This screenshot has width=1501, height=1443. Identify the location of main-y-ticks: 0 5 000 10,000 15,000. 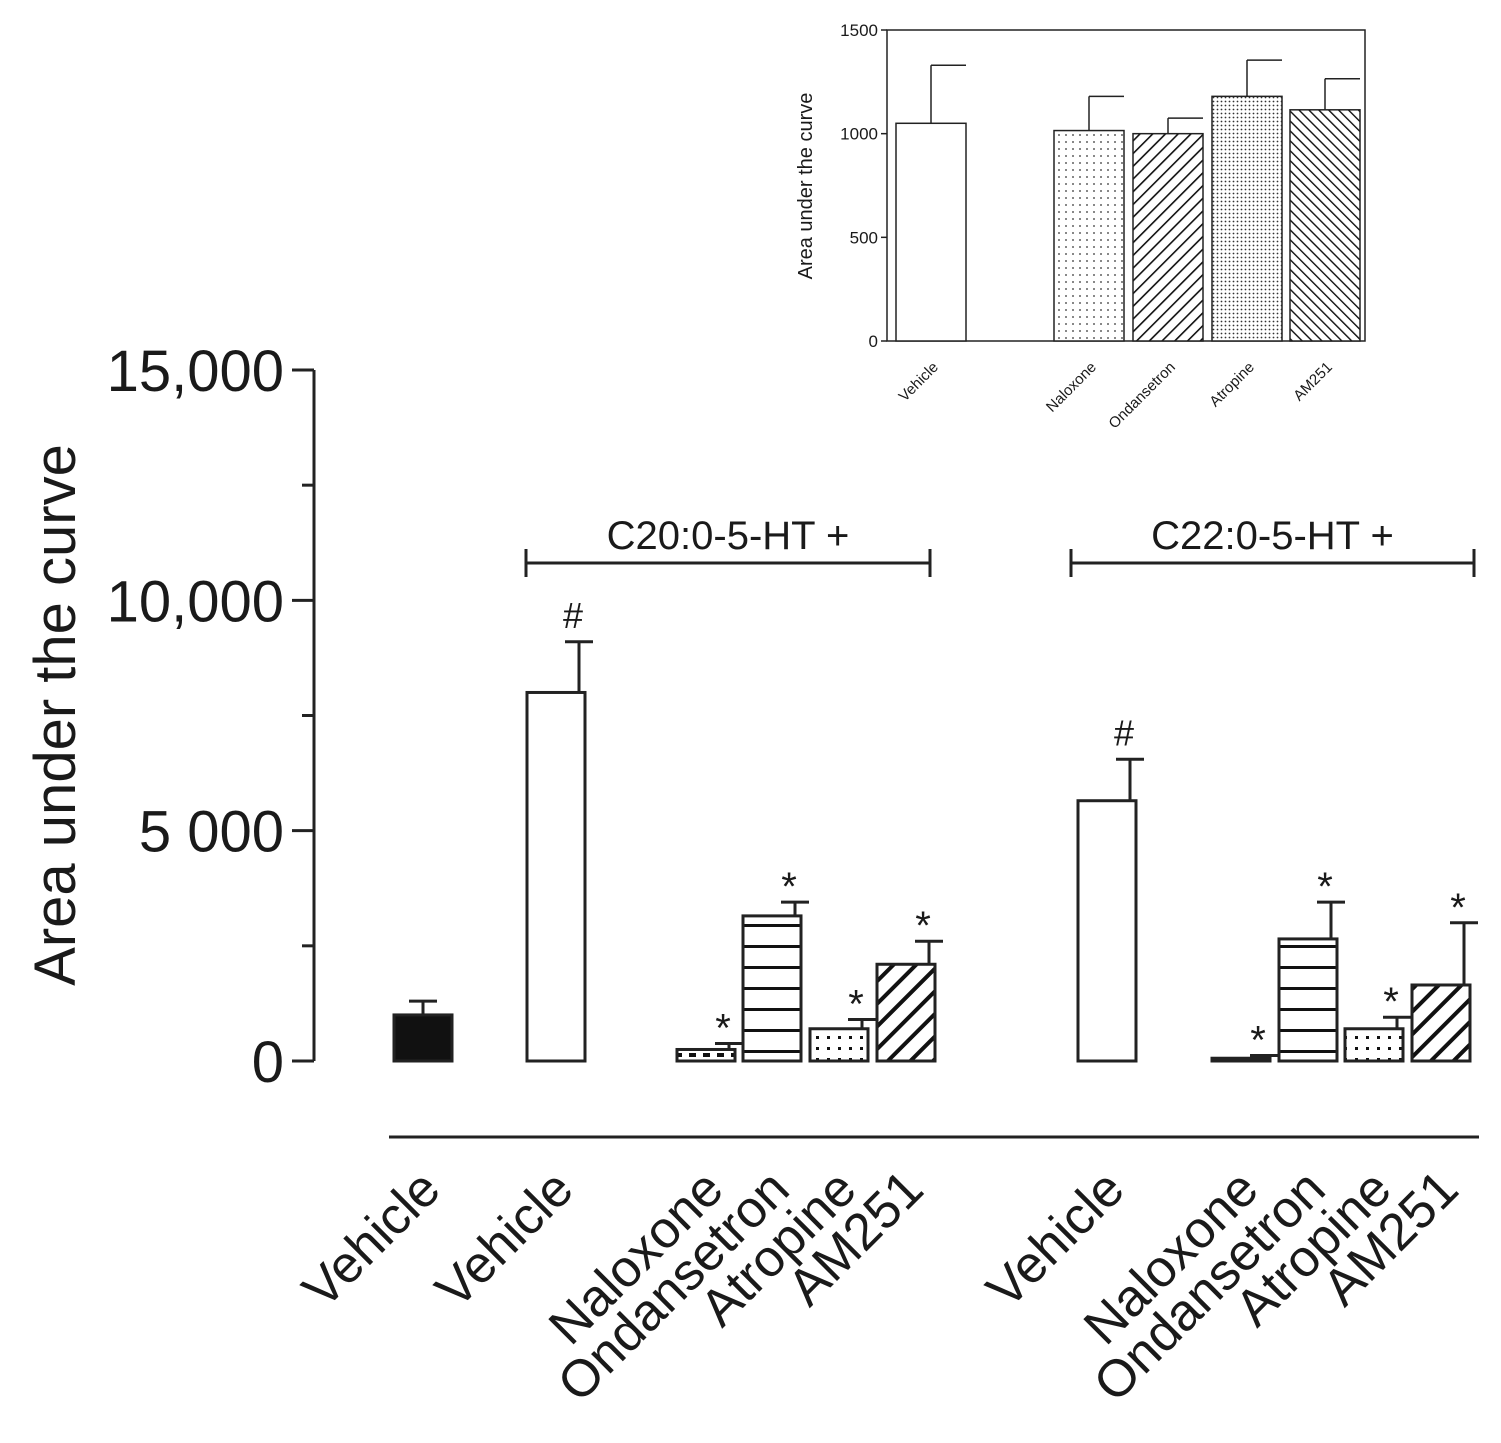
(210, 717).